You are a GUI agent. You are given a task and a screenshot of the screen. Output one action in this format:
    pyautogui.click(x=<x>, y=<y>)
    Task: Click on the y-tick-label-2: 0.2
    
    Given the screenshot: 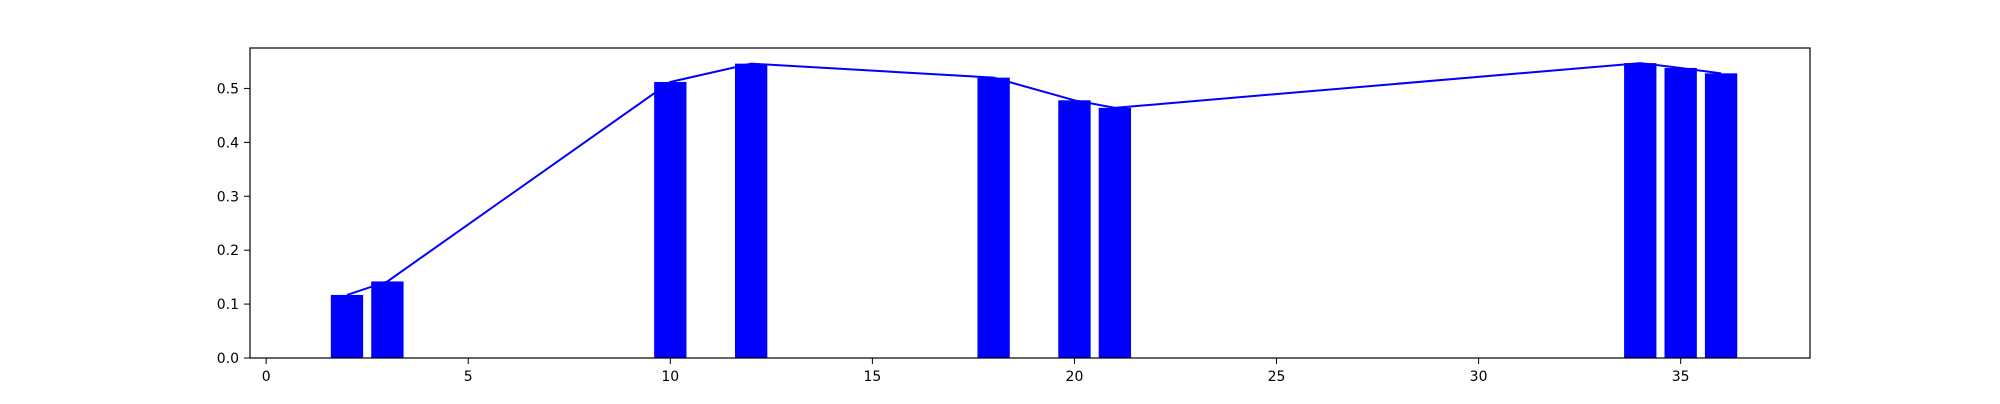 What is the action you would take?
    pyautogui.click(x=228, y=251)
    